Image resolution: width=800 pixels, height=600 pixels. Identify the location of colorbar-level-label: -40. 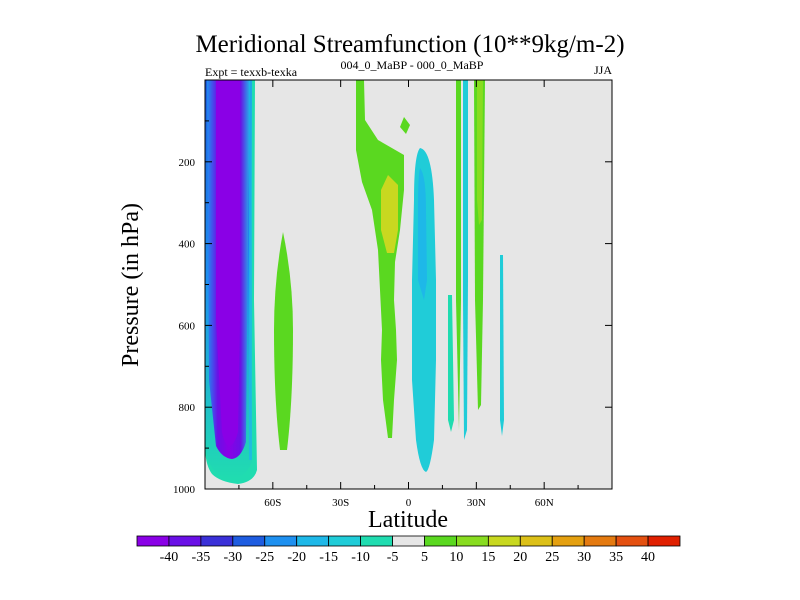
(169, 557).